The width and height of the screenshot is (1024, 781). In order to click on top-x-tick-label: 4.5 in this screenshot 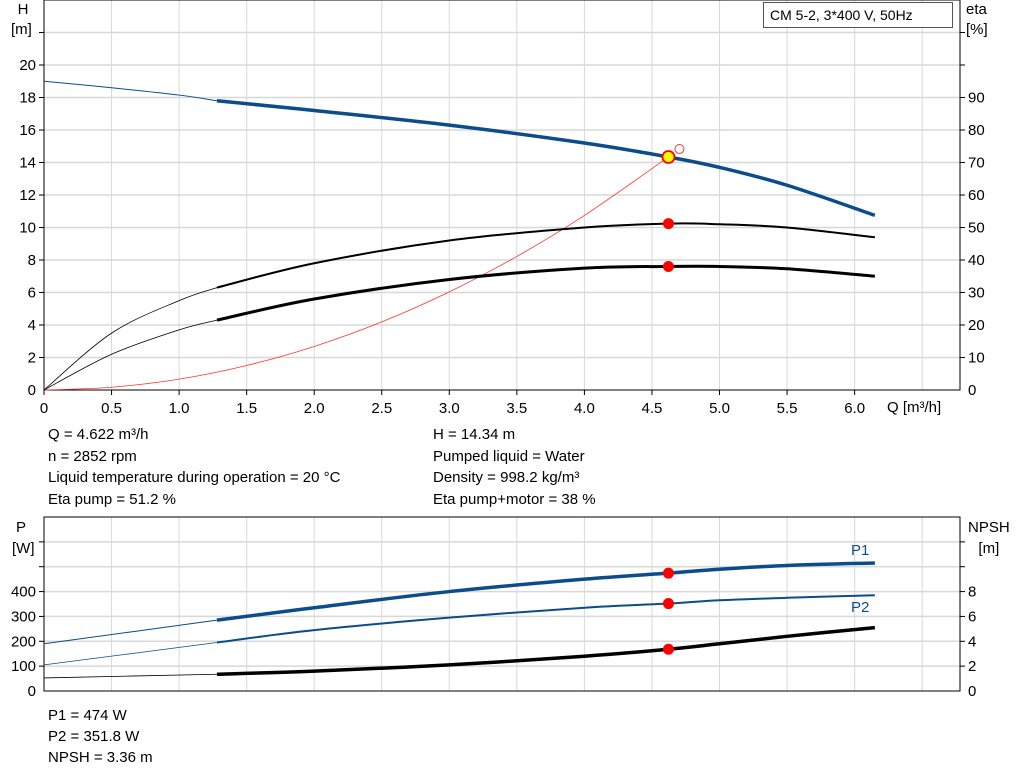, I will do `click(652, 408)`.